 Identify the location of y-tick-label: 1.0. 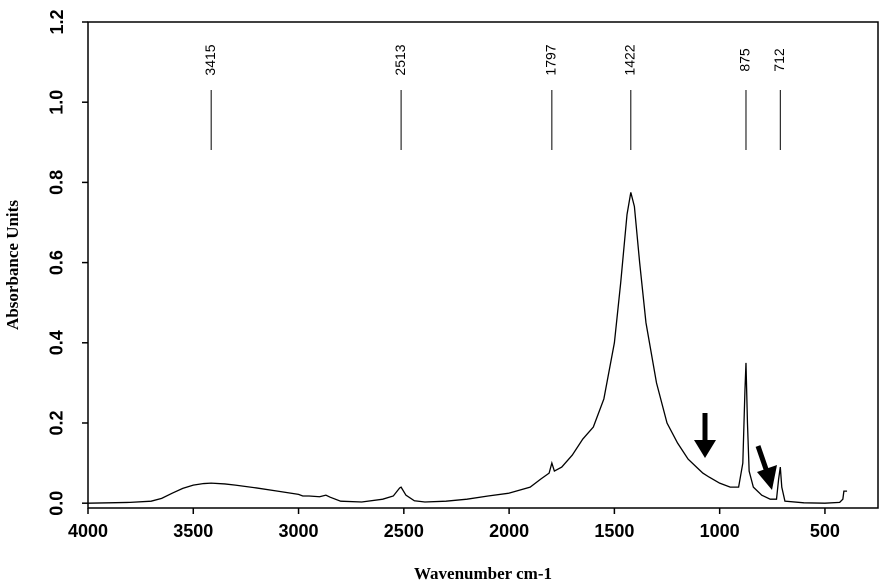
(57, 102).